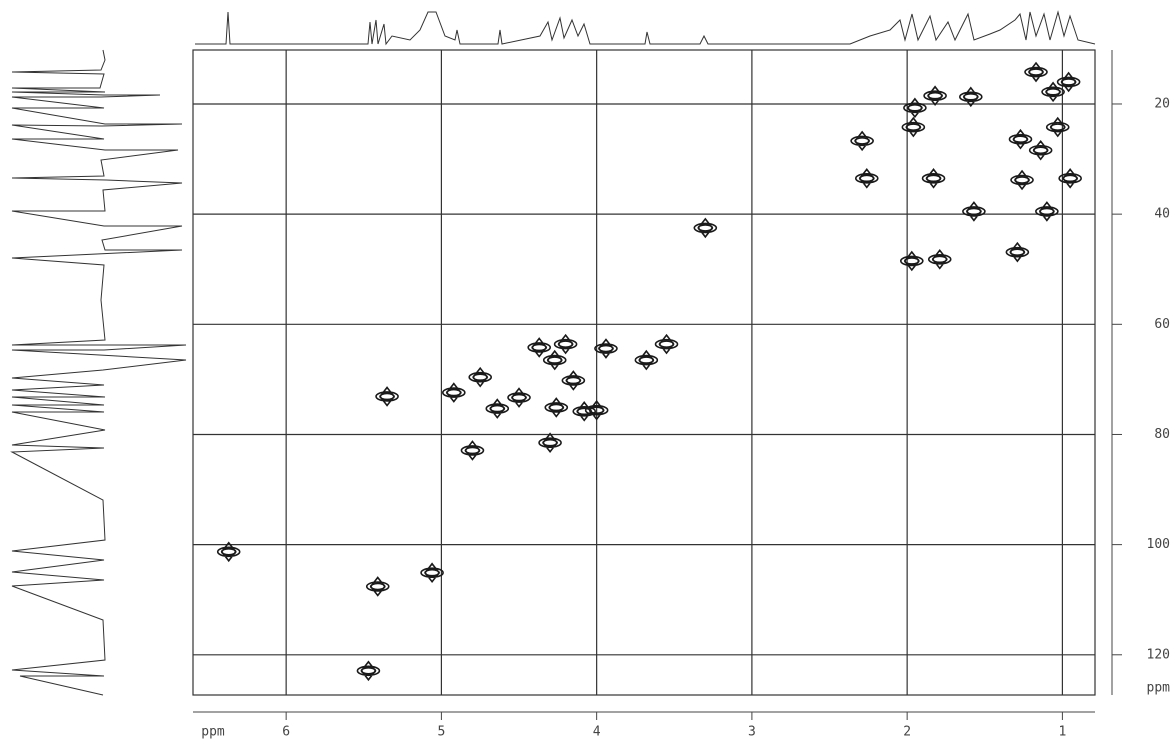 The width and height of the screenshot is (1175, 744). Describe the element at coordinates (1062, 732) in the screenshot. I see `x-tick-label: 1` at that location.